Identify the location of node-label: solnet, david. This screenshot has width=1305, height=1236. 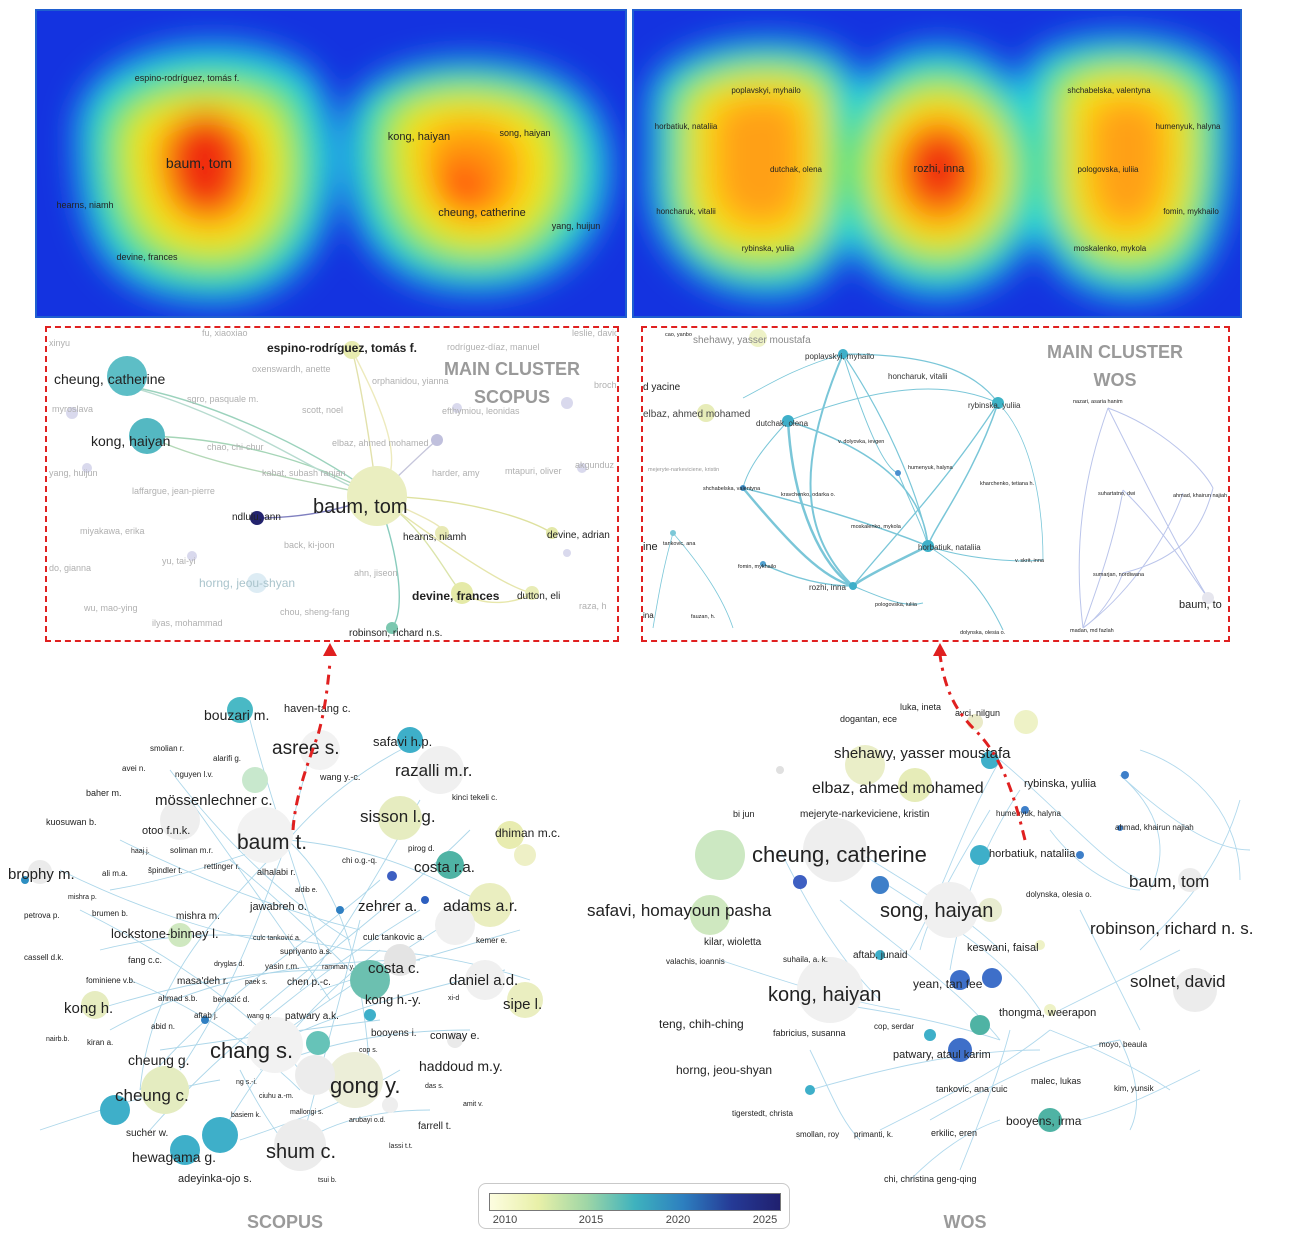
(1177, 981).